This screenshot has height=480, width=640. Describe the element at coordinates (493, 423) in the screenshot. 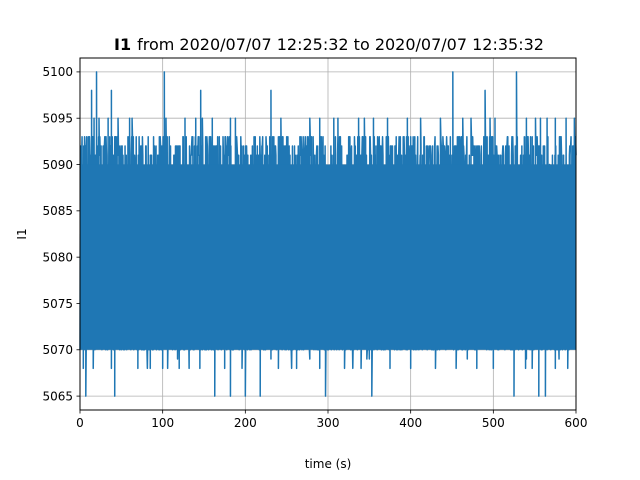

I see `x-tick-label: 500` at that location.